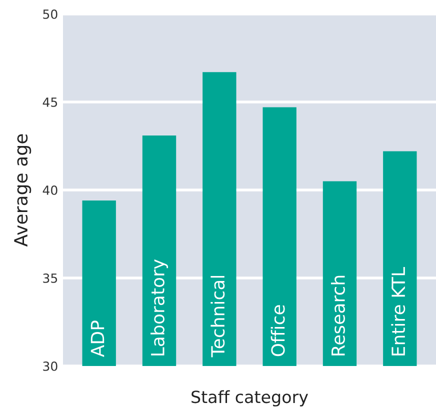 Image resolution: width=436 pixels, height=411 pixels. Describe the element at coordinates (50, 278) in the screenshot. I see `y-tick-label: 35` at that location.